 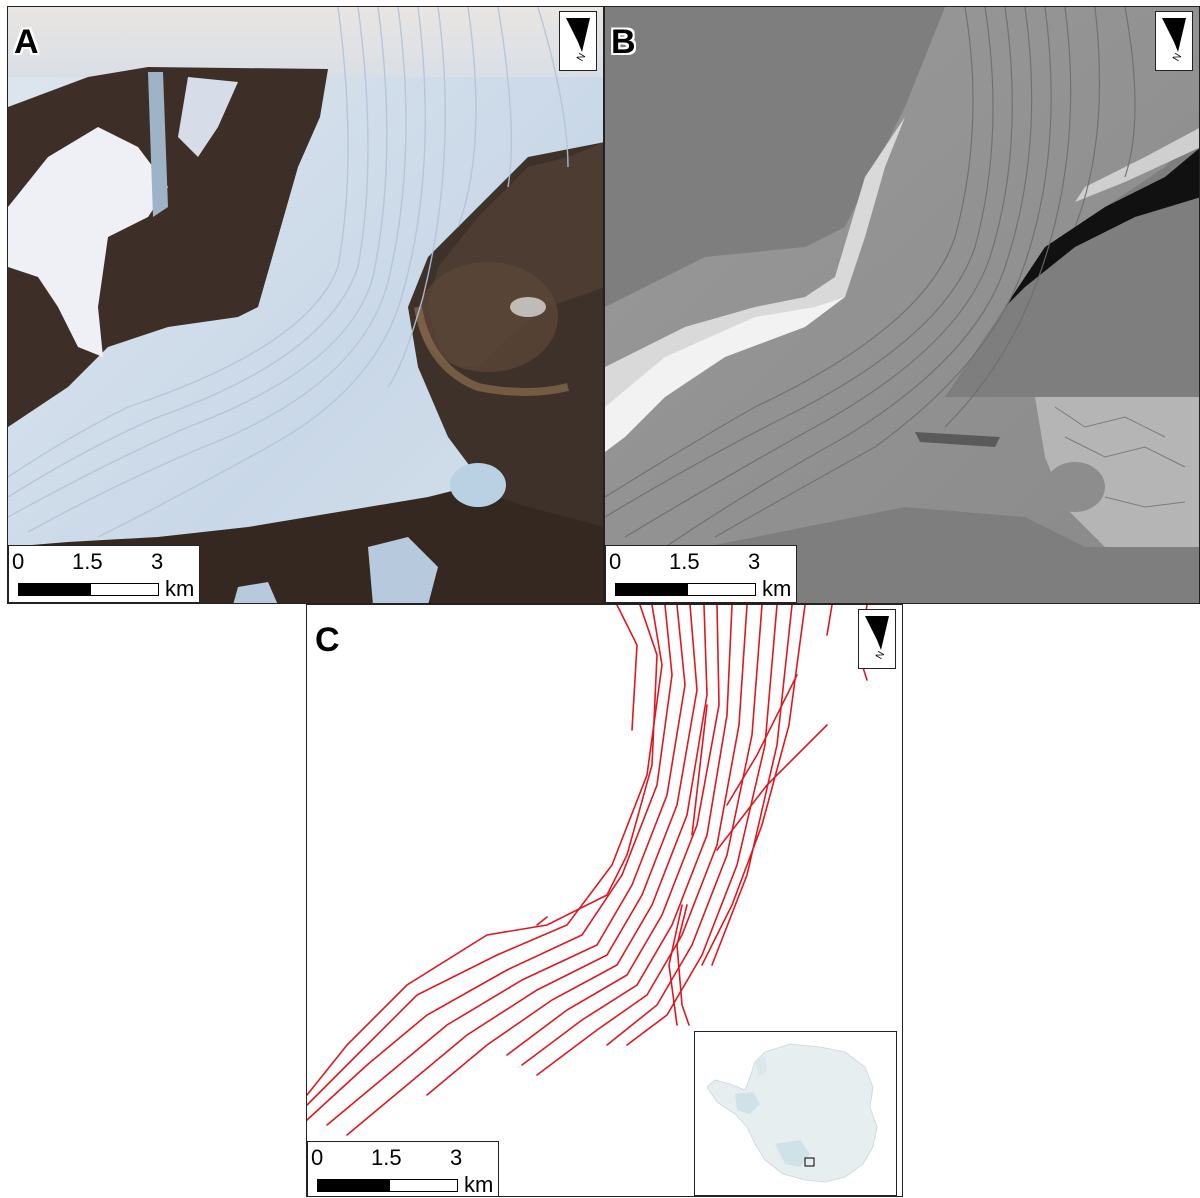 I want to click on north-arrow-b: N, so click(x=1174, y=41).